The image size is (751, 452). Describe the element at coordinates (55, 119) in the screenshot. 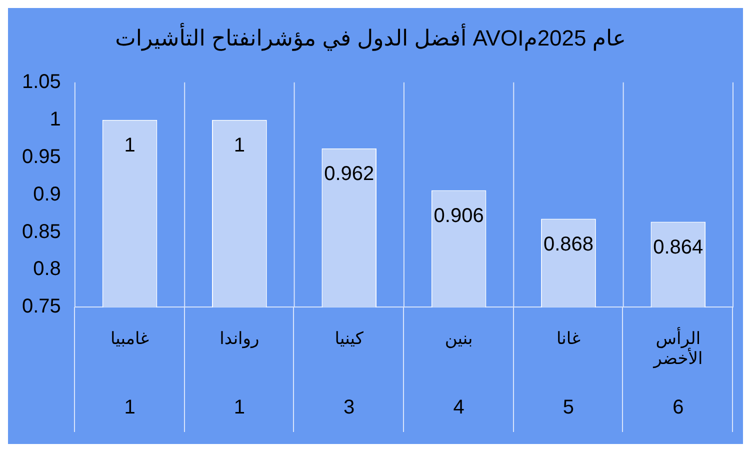

I see `y-tick-label: 1` at that location.